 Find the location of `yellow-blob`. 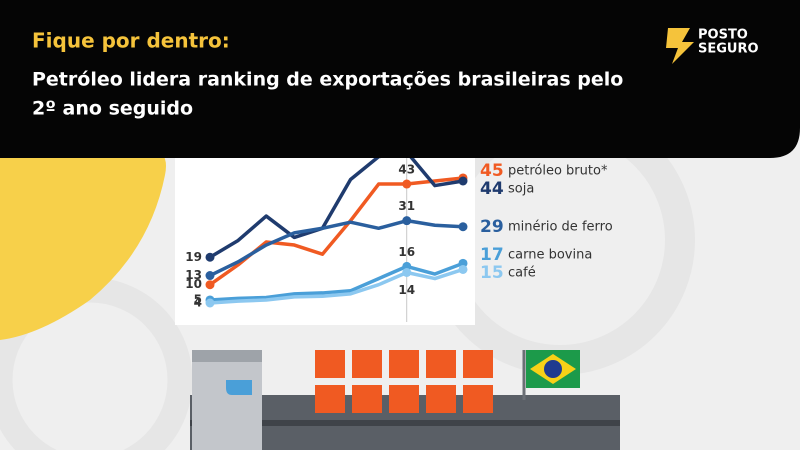

yellow-blob is located at coordinates (83, 245).